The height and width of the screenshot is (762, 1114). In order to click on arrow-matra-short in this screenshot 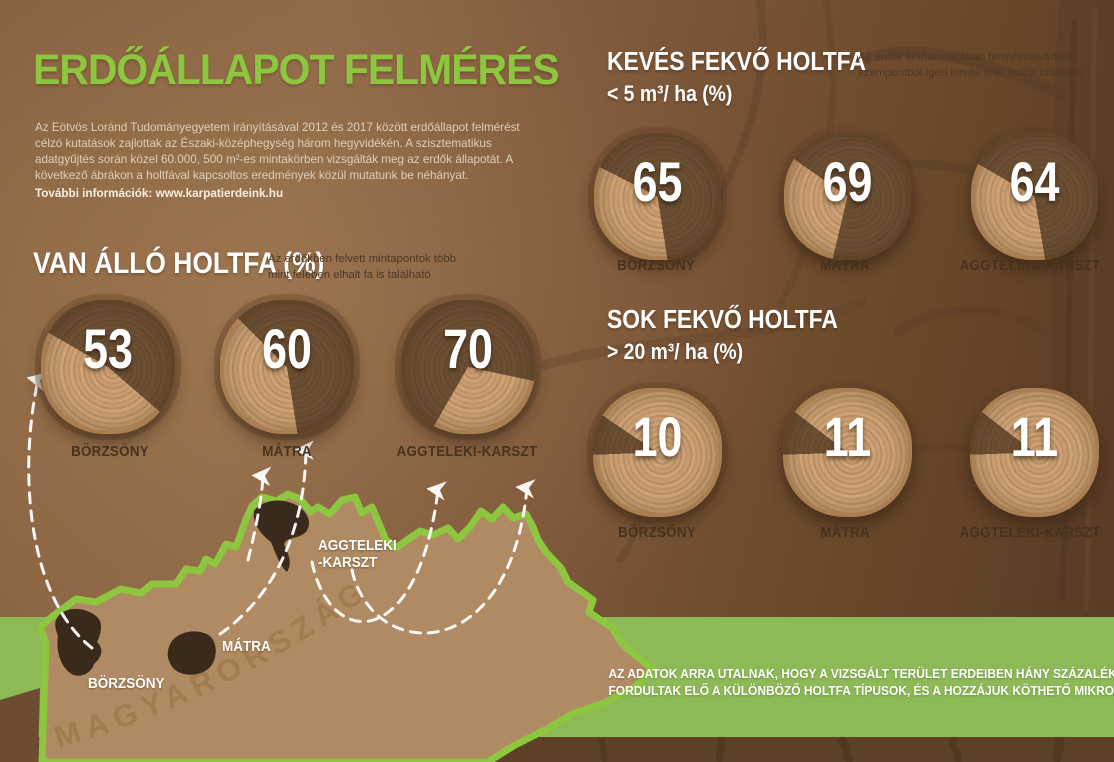, I will do `click(259, 514)`.